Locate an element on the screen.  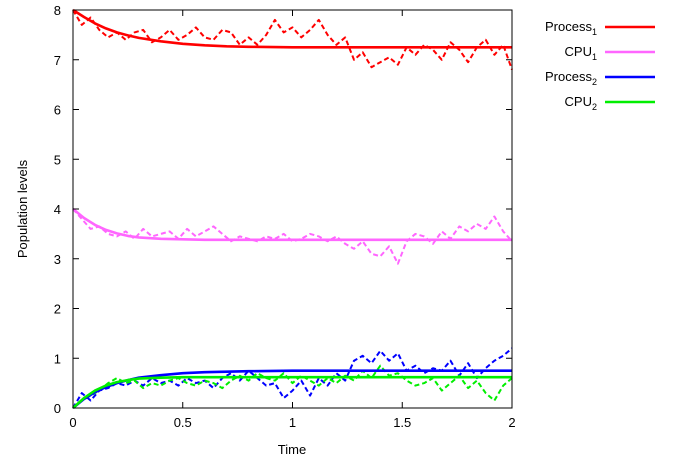
x-tick-label: 2 is located at coordinates (511, 422).